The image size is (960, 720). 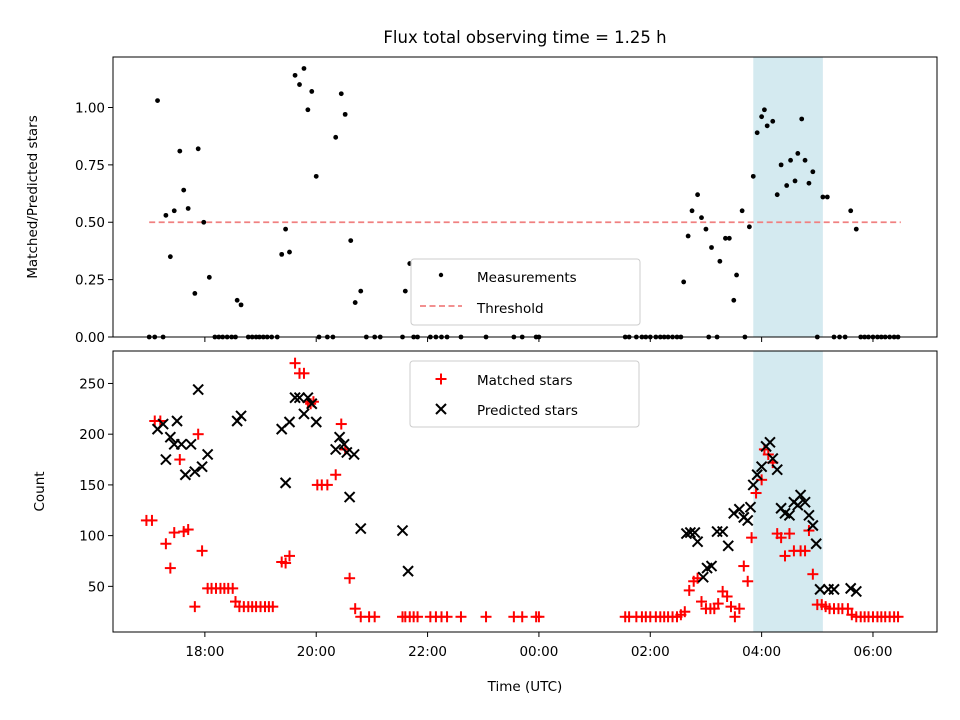 I want to click on ratio-legend-box, so click(x=525, y=292).